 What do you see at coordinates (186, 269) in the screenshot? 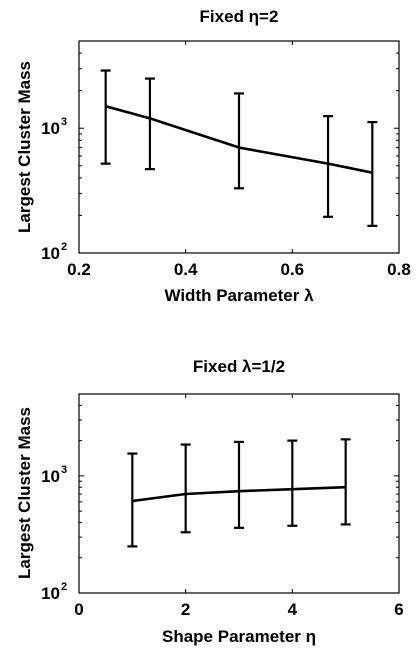
I see `x-tick-label: 0.4` at bounding box center [186, 269].